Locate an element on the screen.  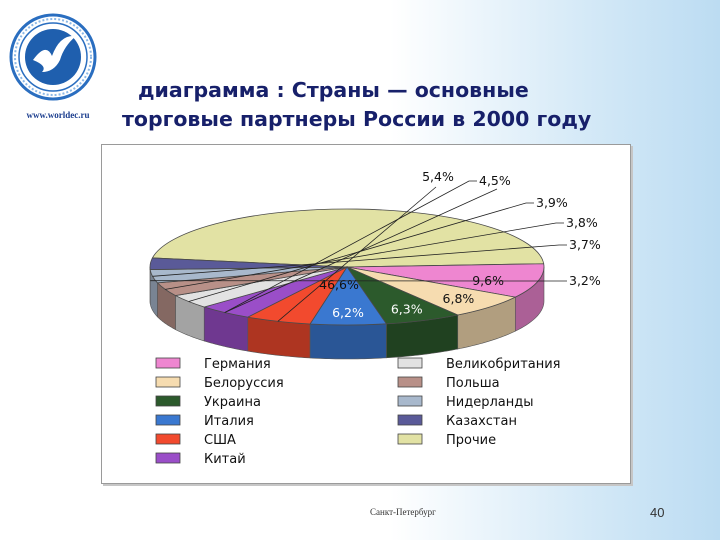
slice-6-leader-line is located at coordinates (357, 254).